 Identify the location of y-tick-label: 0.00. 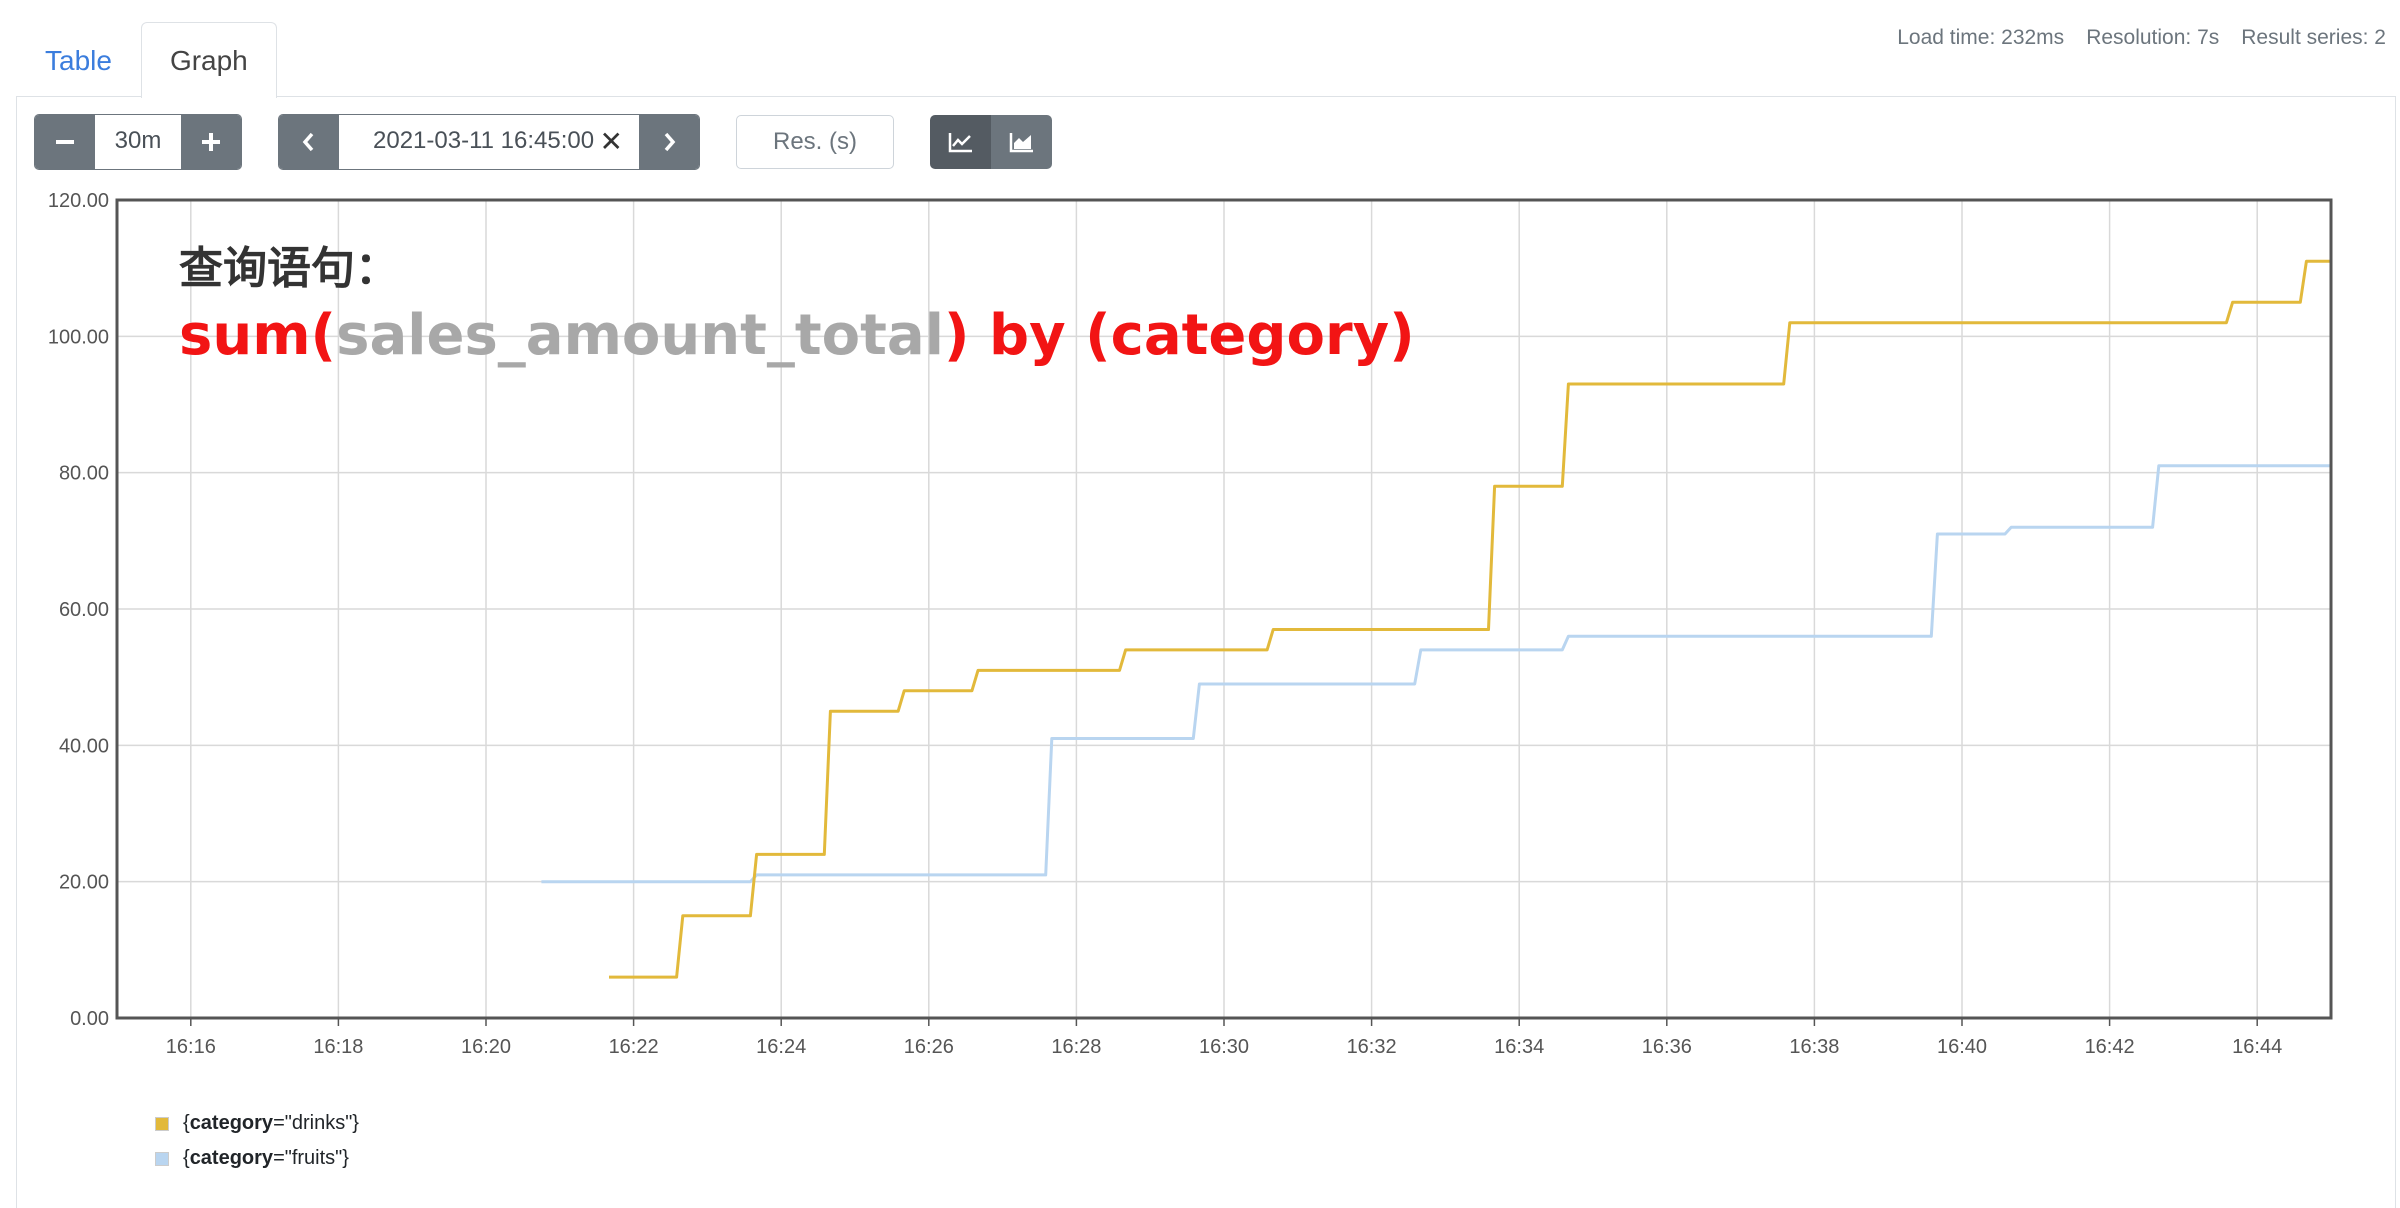
(89, 1019).